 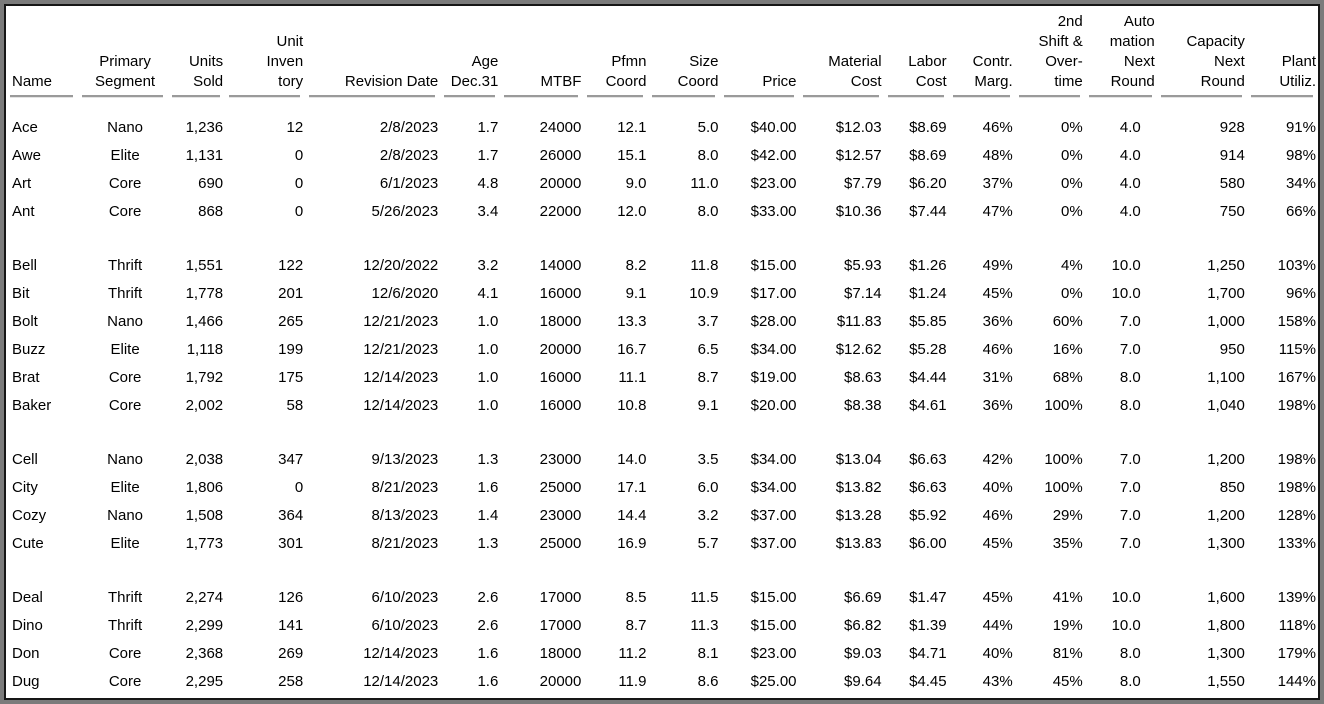 I want to click on cell-capacity: 1,000, so click(x=1226, y=321).